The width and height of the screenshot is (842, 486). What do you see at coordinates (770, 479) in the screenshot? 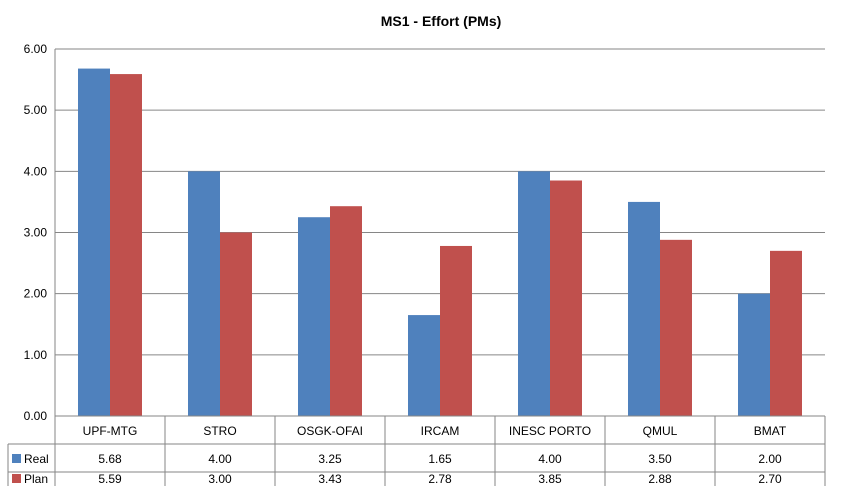
I see `data-label: 2.70` at bounding box center [770, 479].